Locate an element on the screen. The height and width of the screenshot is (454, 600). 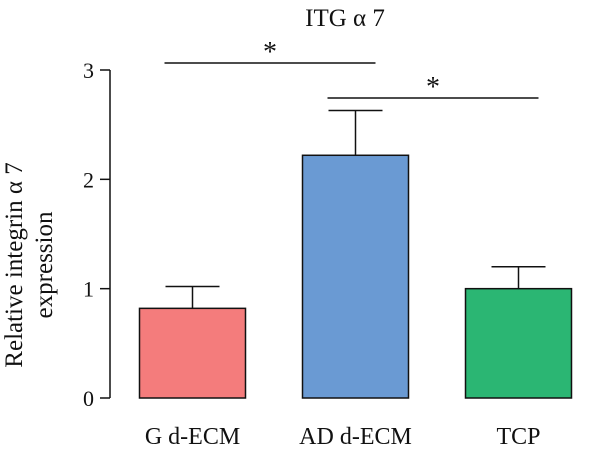
y-tick-label: 0 is located at coordinates (88, 398).